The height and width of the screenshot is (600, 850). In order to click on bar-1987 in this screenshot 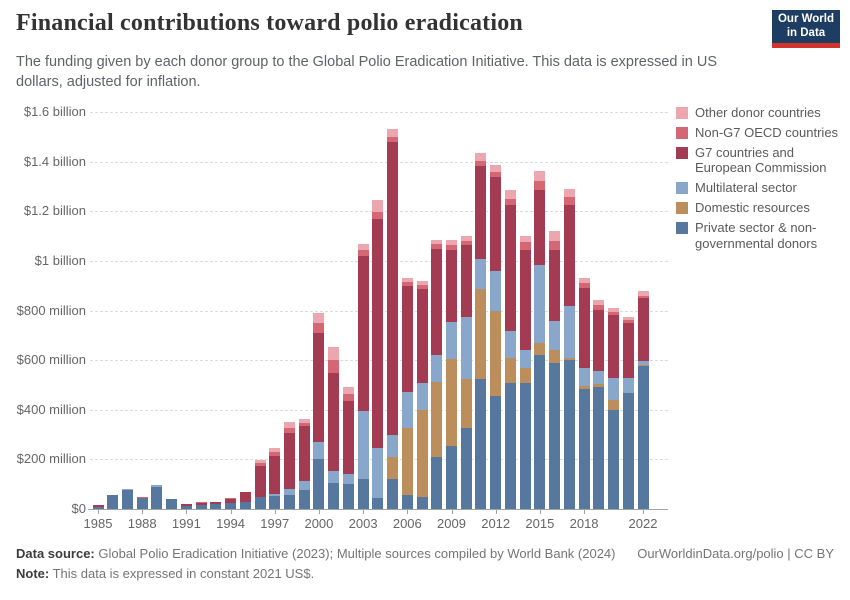, I will do `click(127, 499)`.